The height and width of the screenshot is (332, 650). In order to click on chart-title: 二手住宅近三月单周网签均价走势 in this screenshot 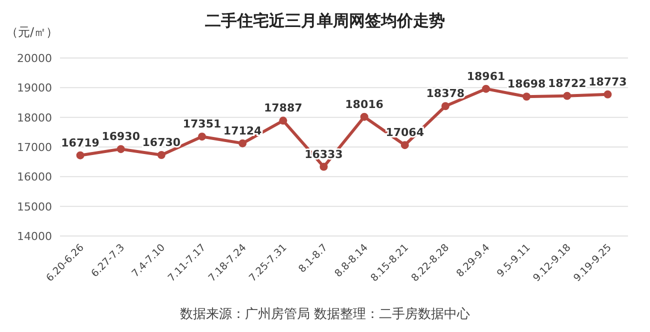, I will do `click(325, 20)`.